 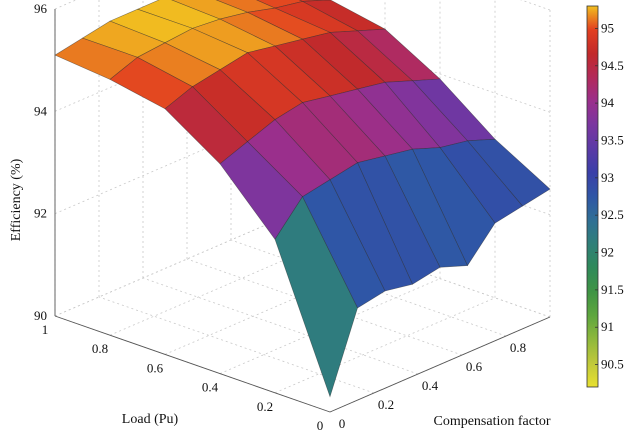 What do you see at coordinates (612, 214) in the screenshot?
I see `colorbar-tick-label: 92.5` at bounding box center [612, 214].